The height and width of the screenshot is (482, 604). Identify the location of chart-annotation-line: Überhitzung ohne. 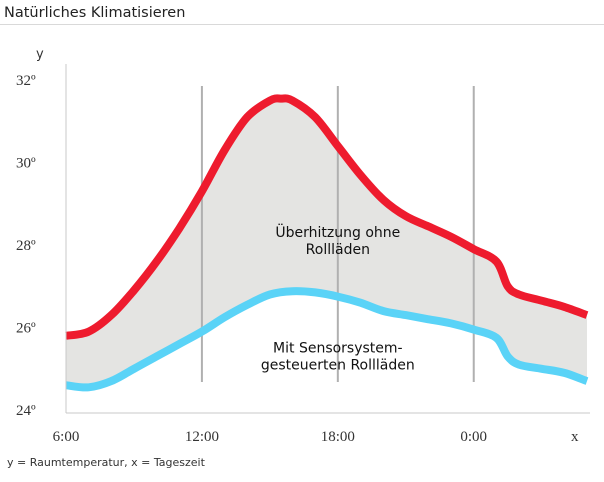
(337, 232).